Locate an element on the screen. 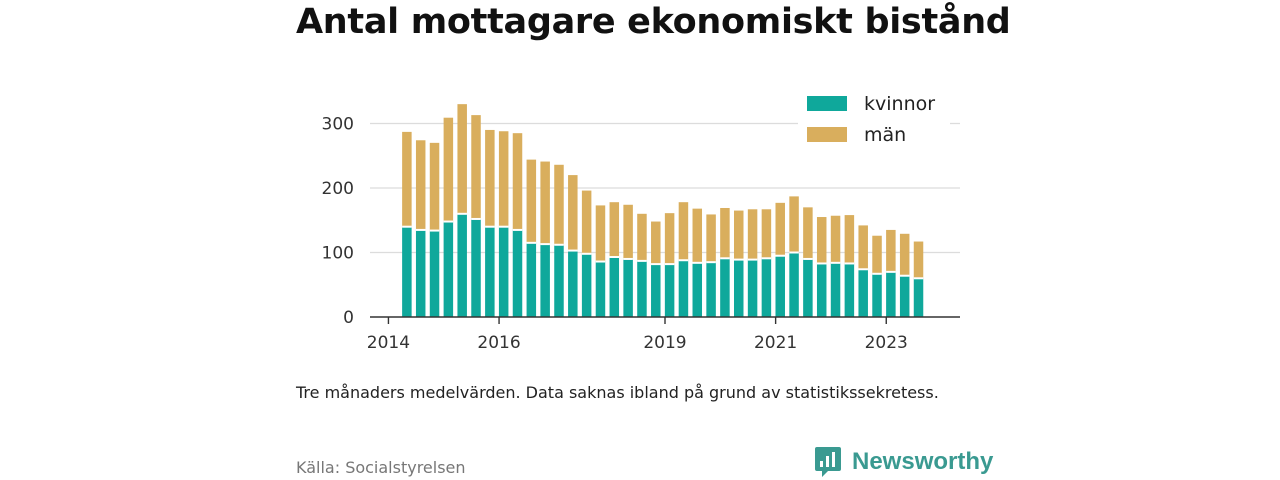 The image size is (1280, 480). legend-swatch-män is located at coordinates (827, 134).